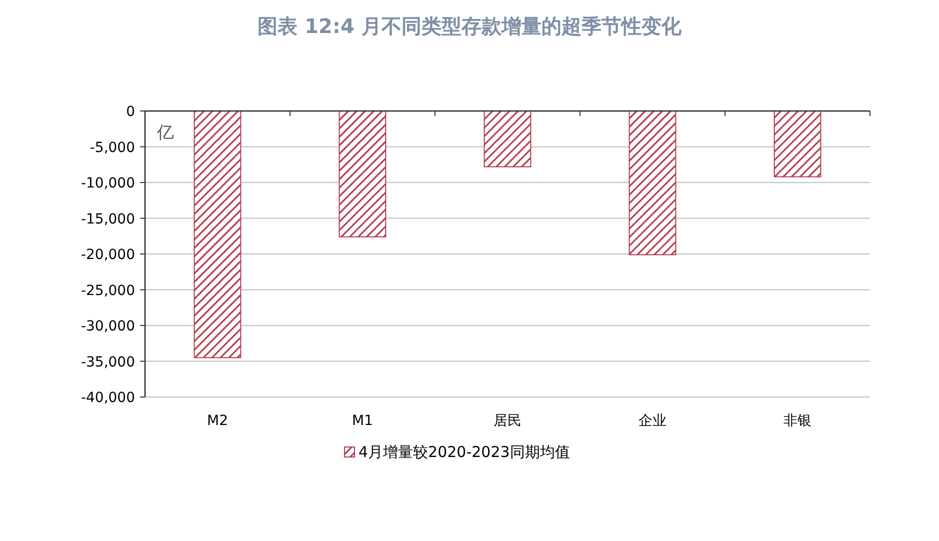 Image resolution: width=939 pixels, height=541 pixels. I want to click on y-axis-title: 亿, so click(165, 133).